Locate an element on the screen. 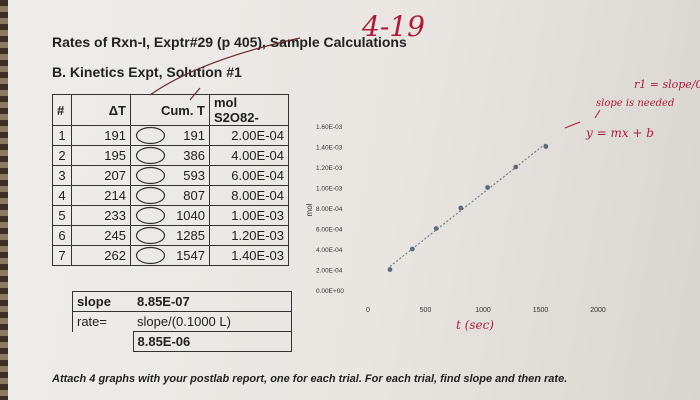 The image size is (700, 400). rate-row: rate= slope/(0.1000 L) is located at coordinates (182, 321).